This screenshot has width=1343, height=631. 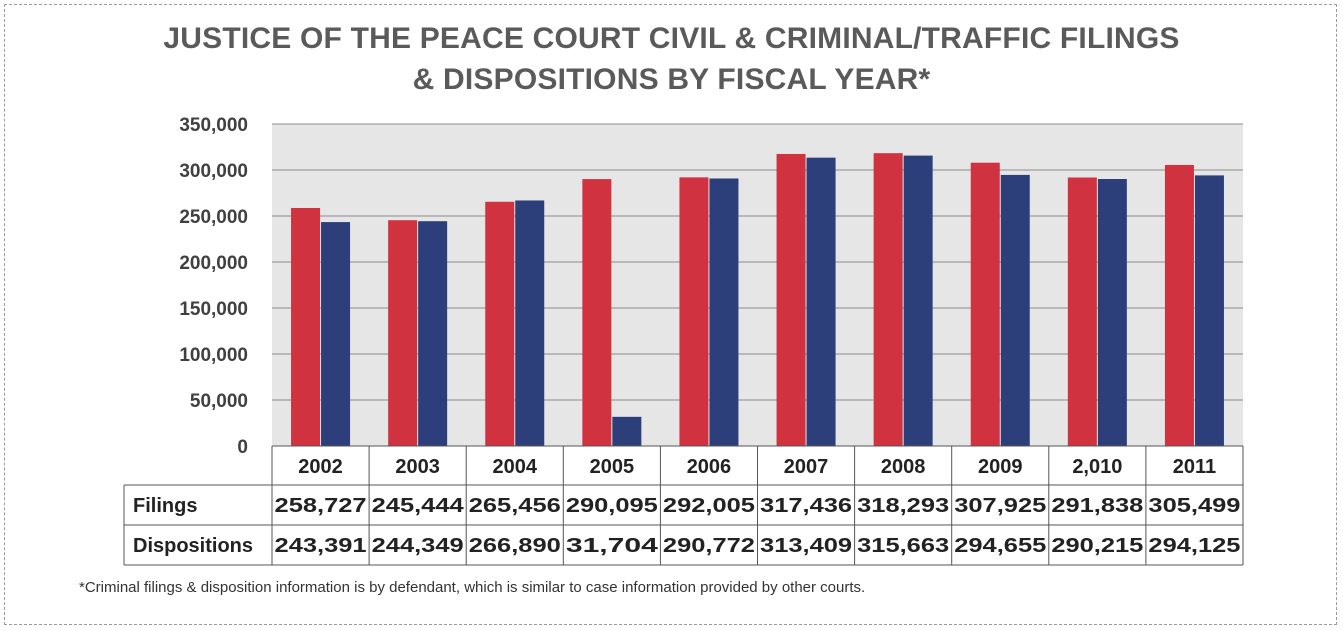 I want to click on filings-bar-2011, so click(x=1179, y=305).